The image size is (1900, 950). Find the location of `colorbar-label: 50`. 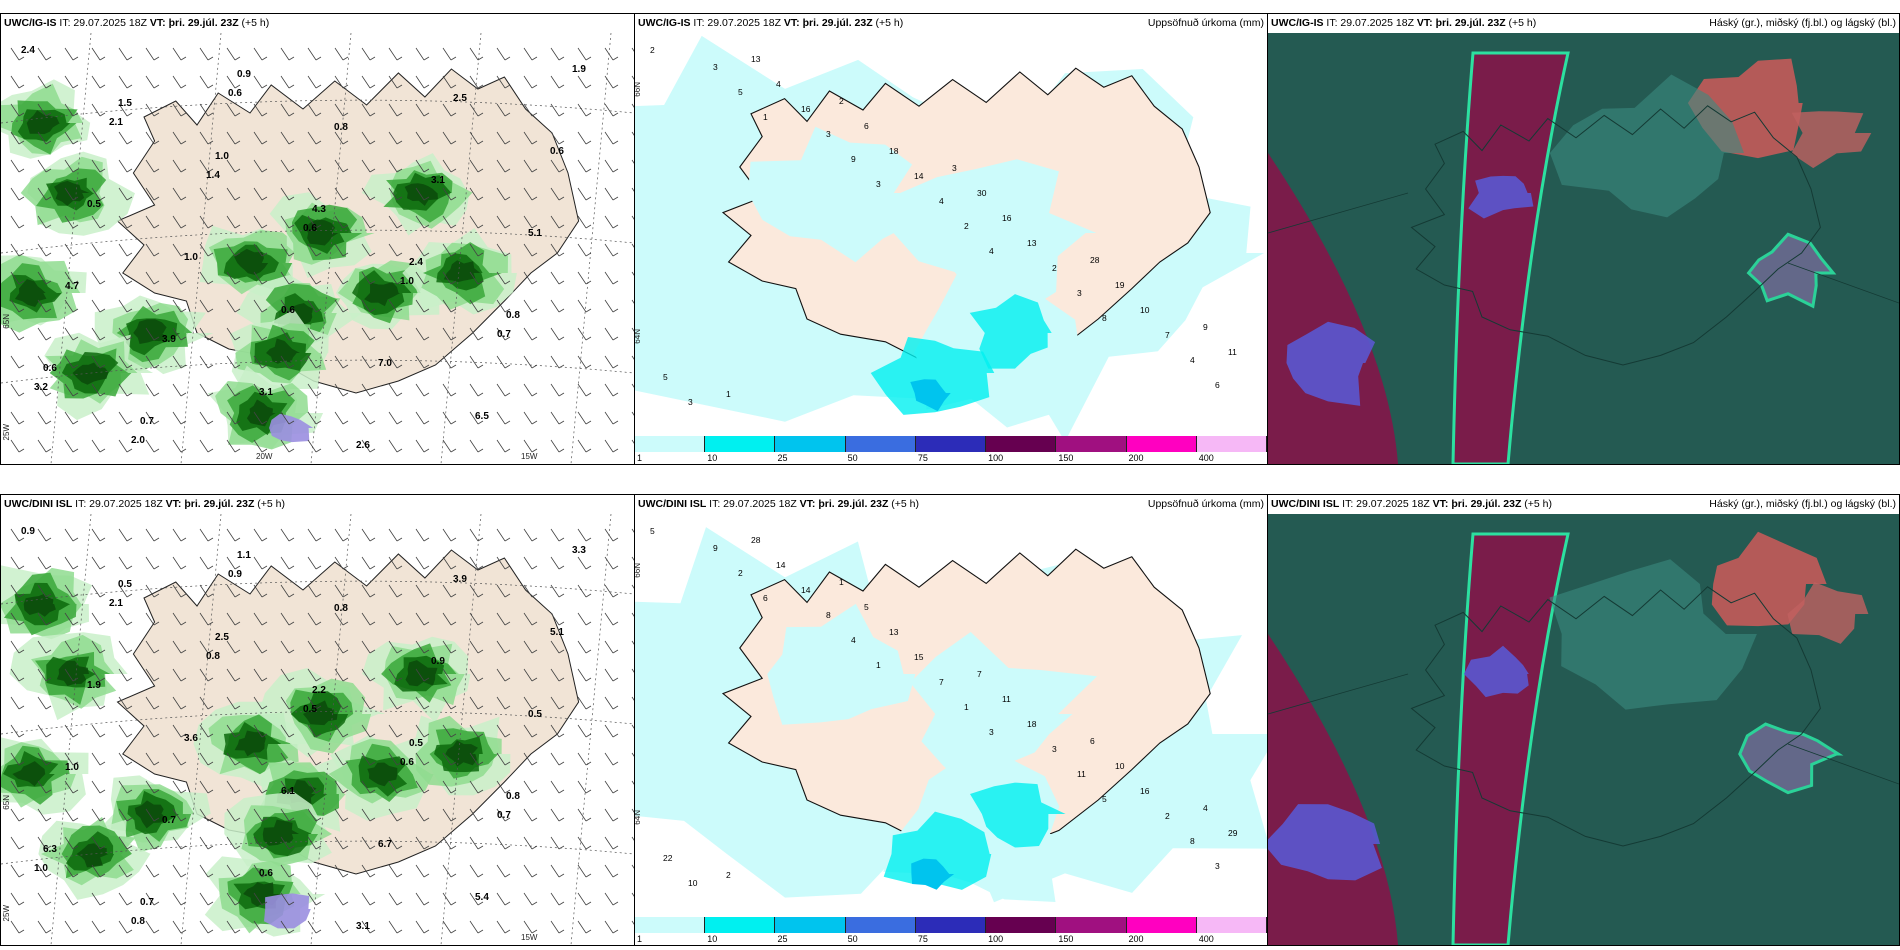

colorbar-label: 50 is located at coordinates (852, 458).